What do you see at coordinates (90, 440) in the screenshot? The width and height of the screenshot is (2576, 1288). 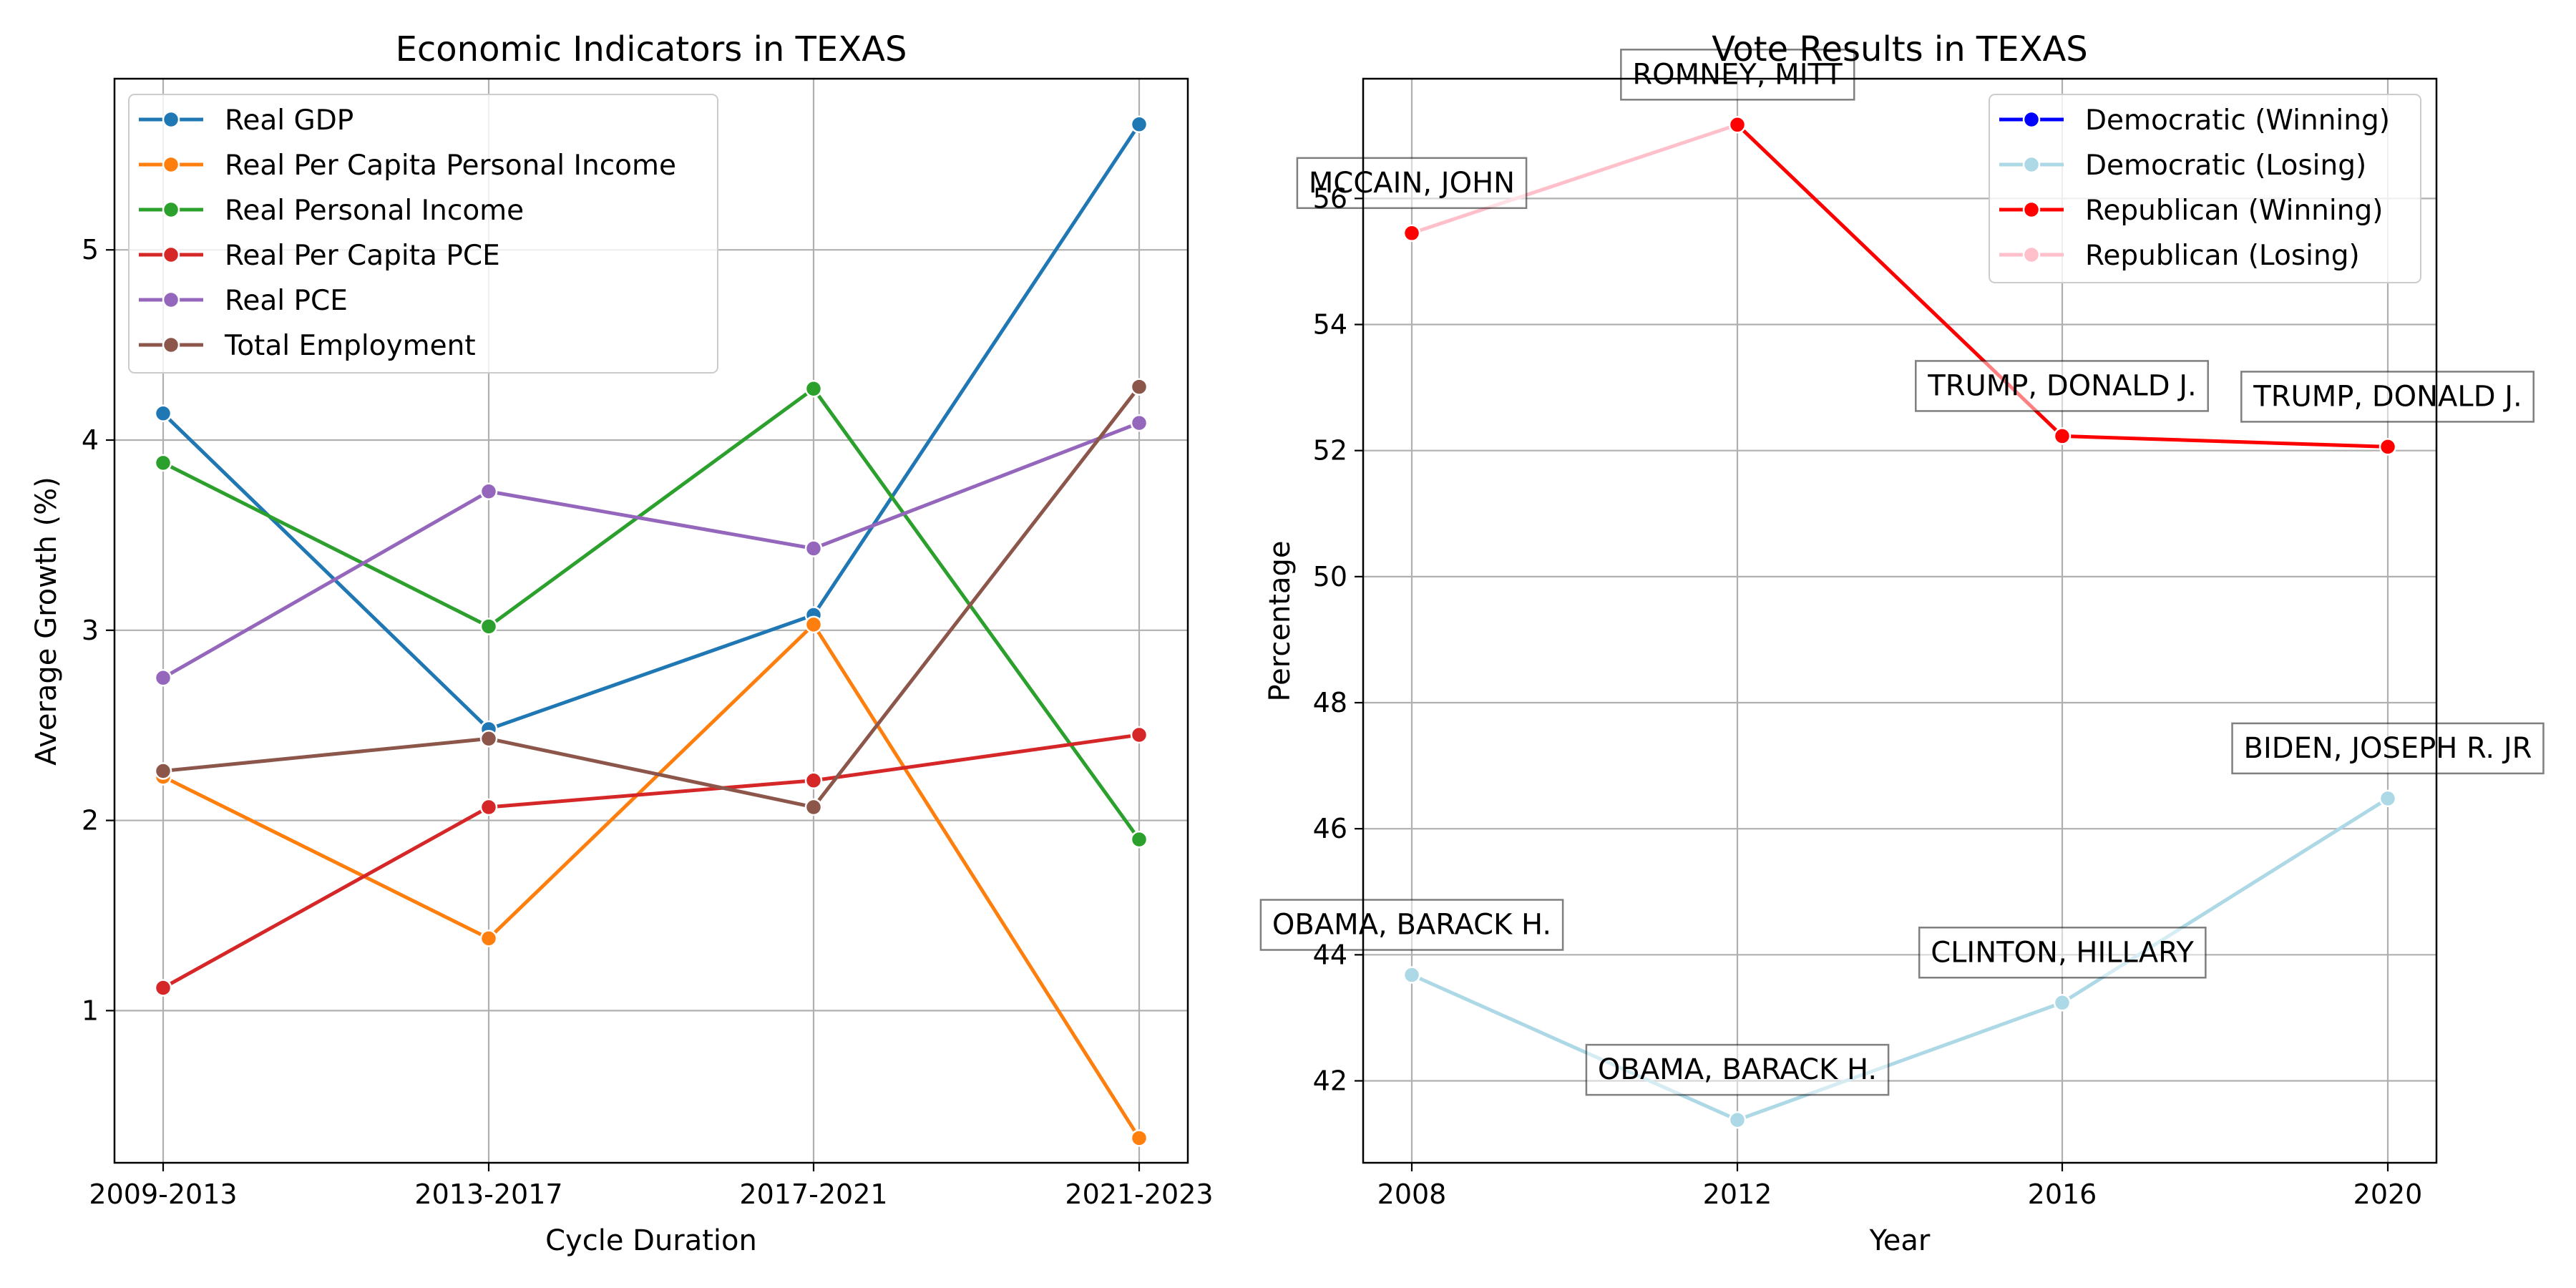 I see `econ-y-tick-label: 4` at bounding box center [90, 440].